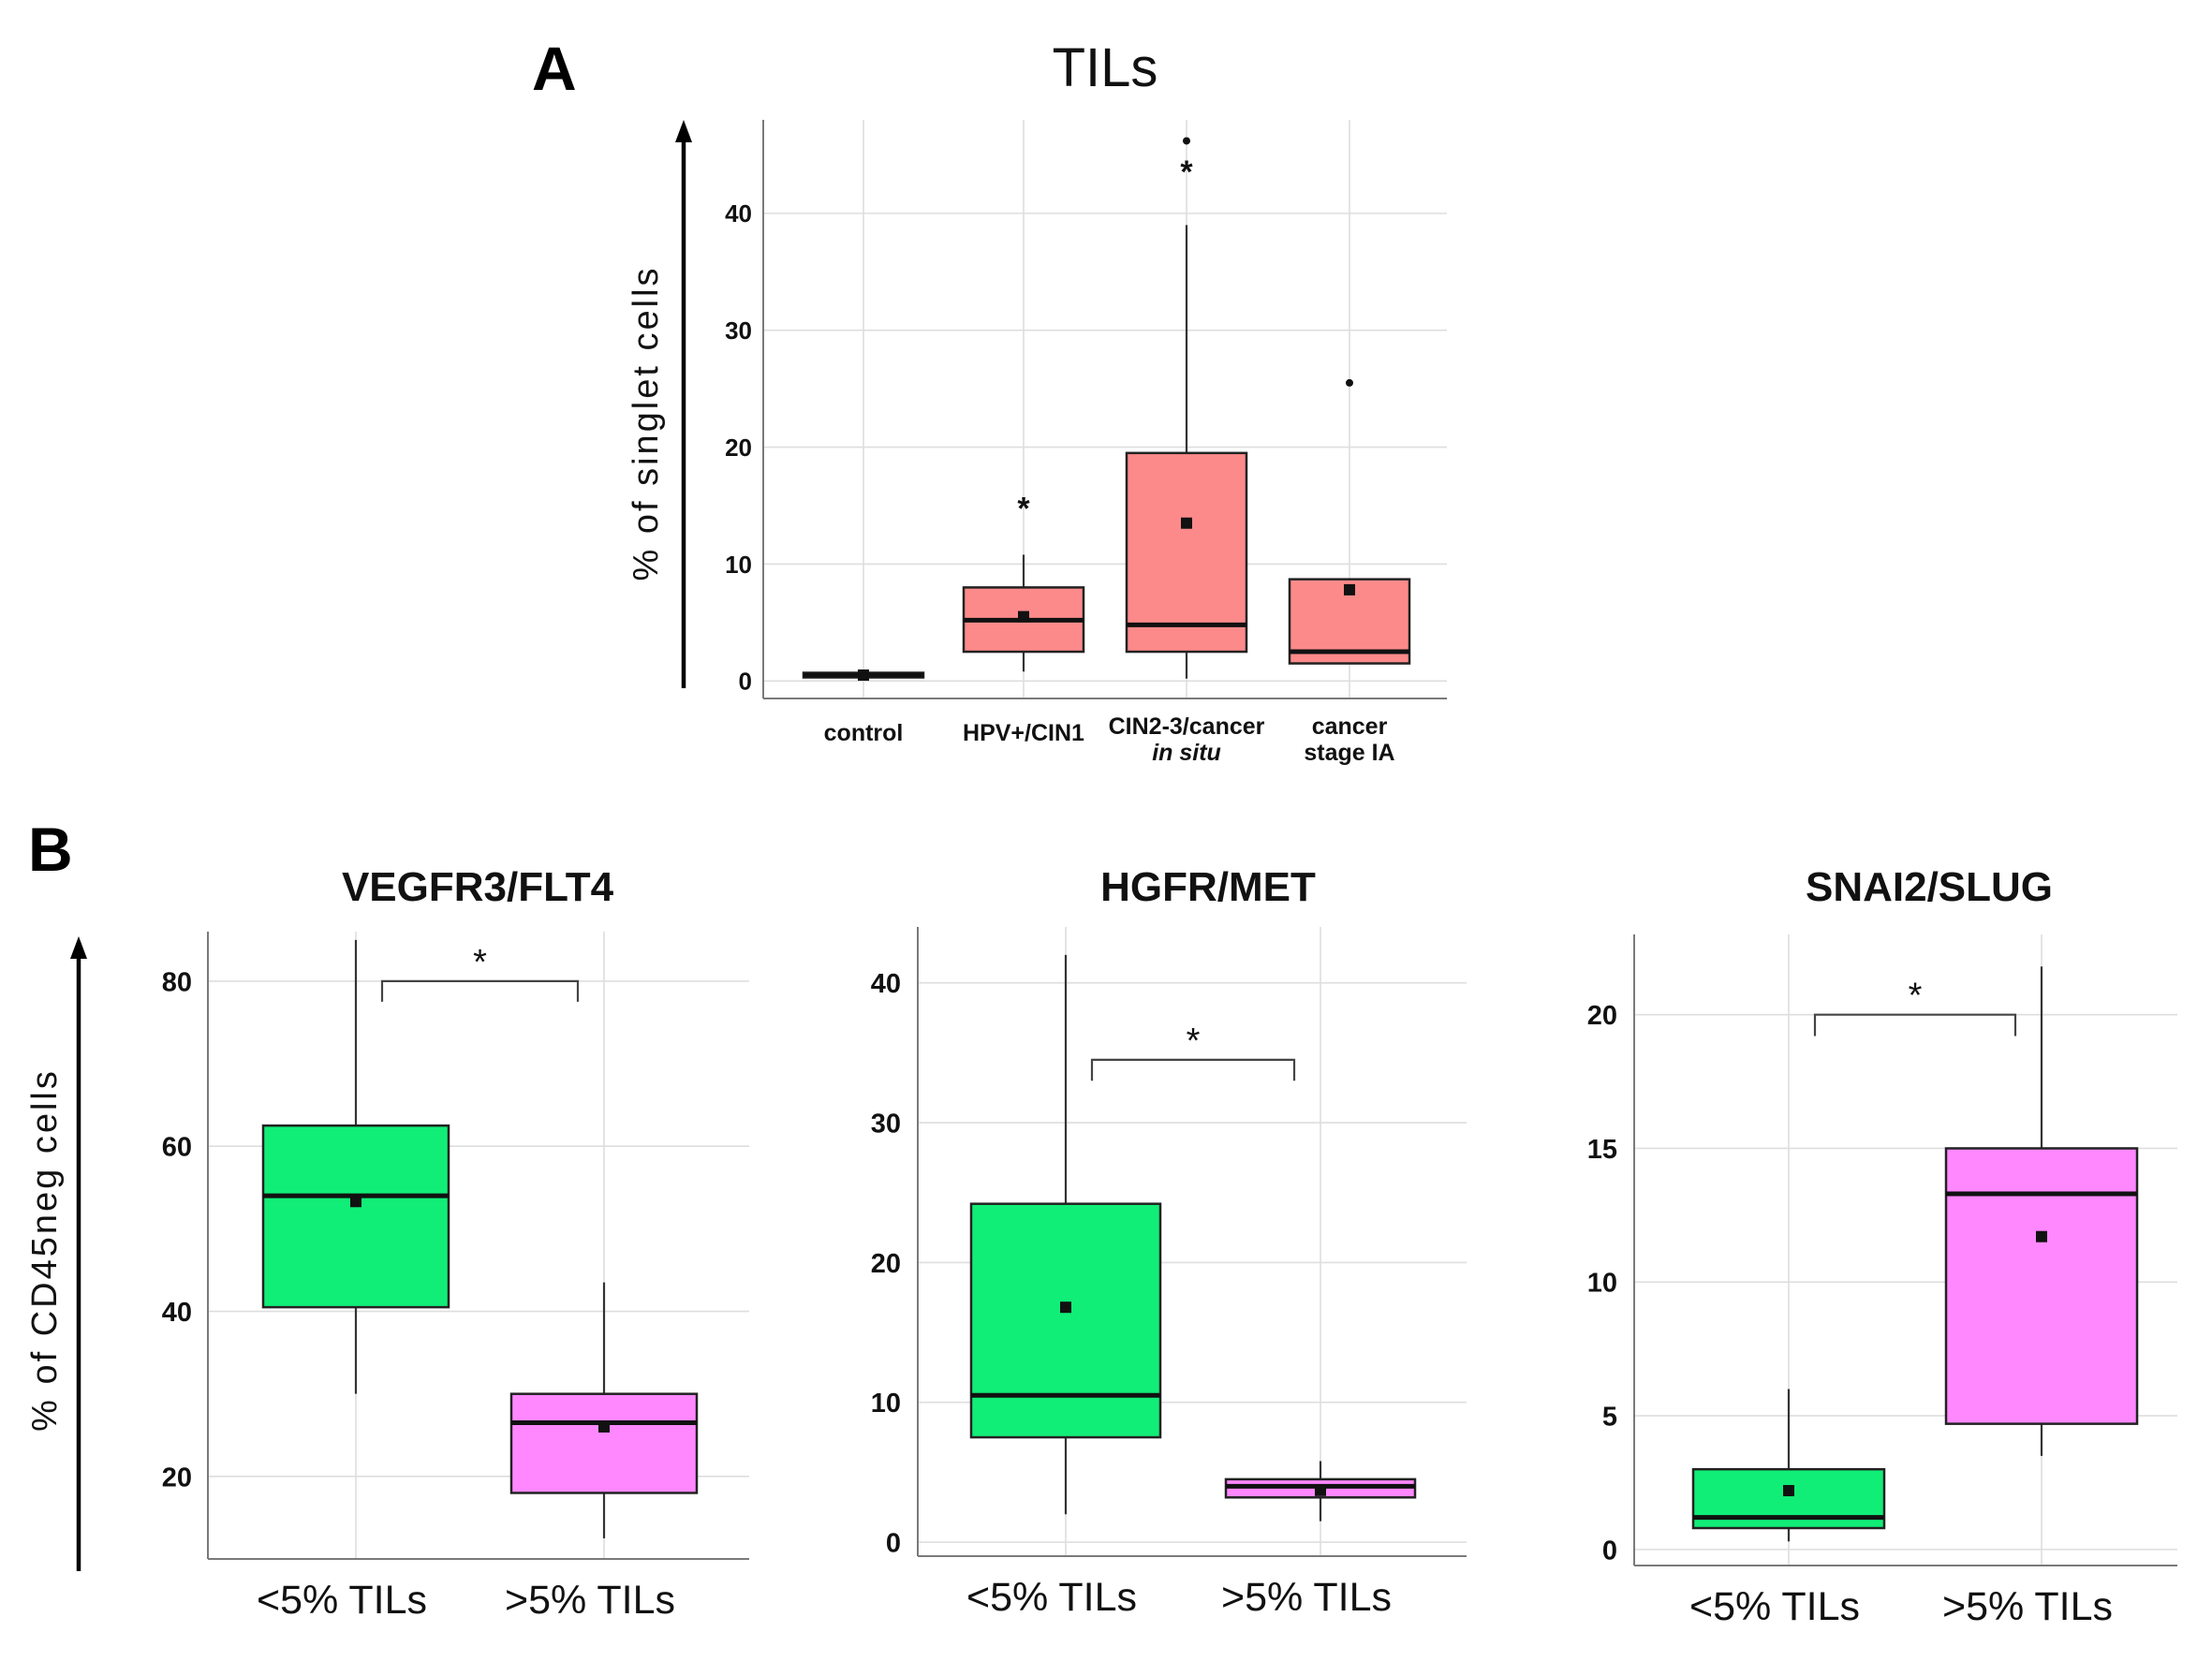 Image resolution: width=2212 pixels, height=1676 pixels. What do you see at coordinates (1186, 753) in the screenshot?
I see `tils-category-label: in situ` at bounding box center [1186, 753].